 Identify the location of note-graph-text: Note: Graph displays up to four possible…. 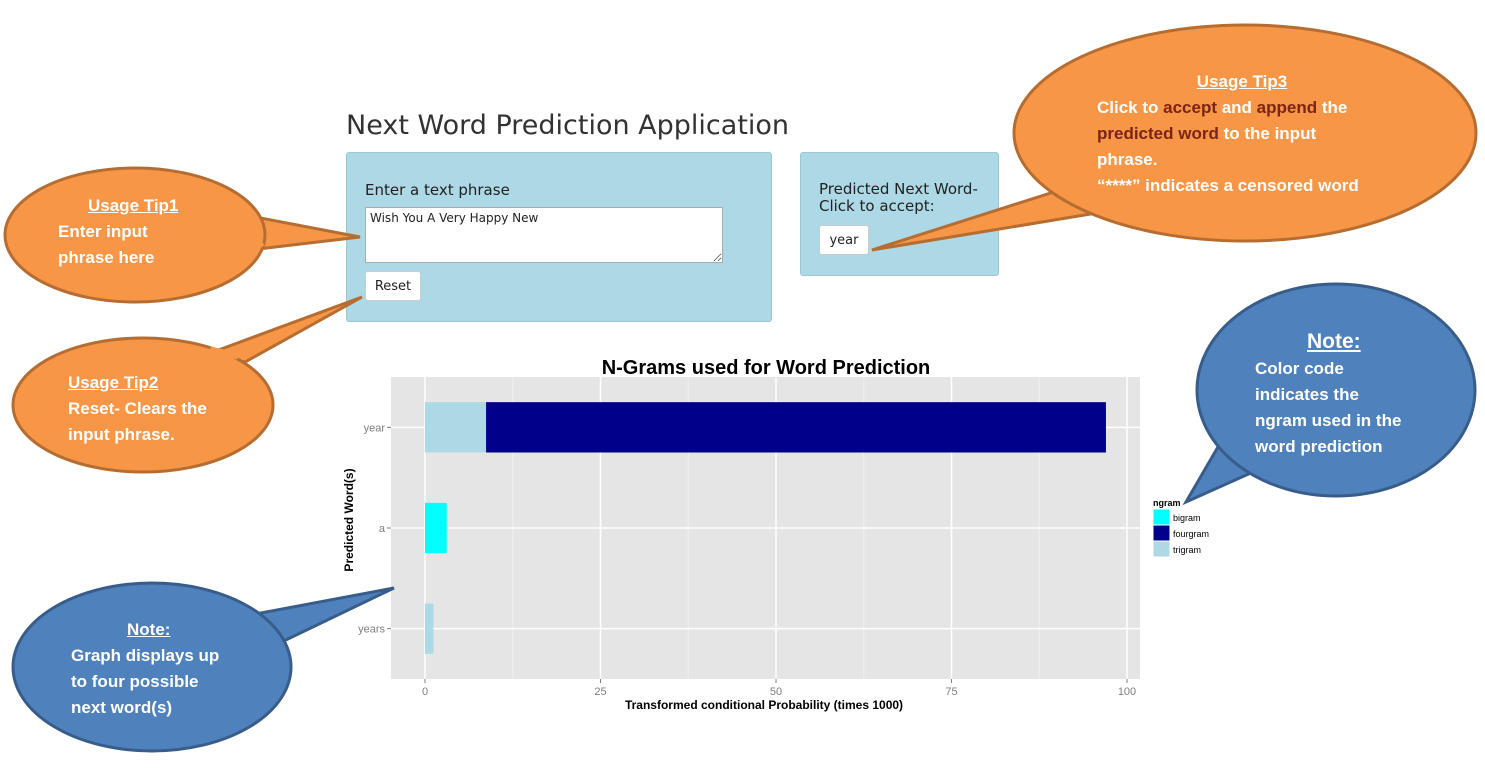
(161, 669).